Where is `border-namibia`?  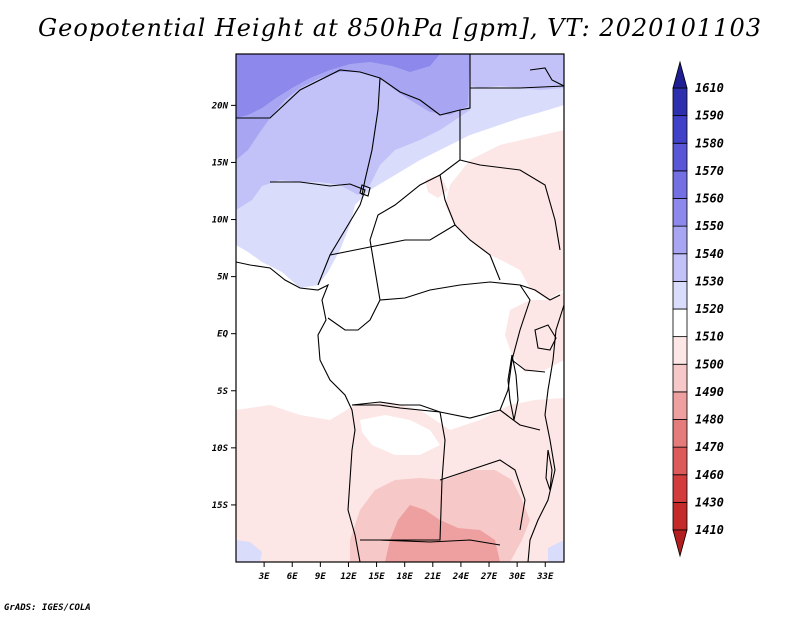 border-namibia is located at coordinates (430, 542).